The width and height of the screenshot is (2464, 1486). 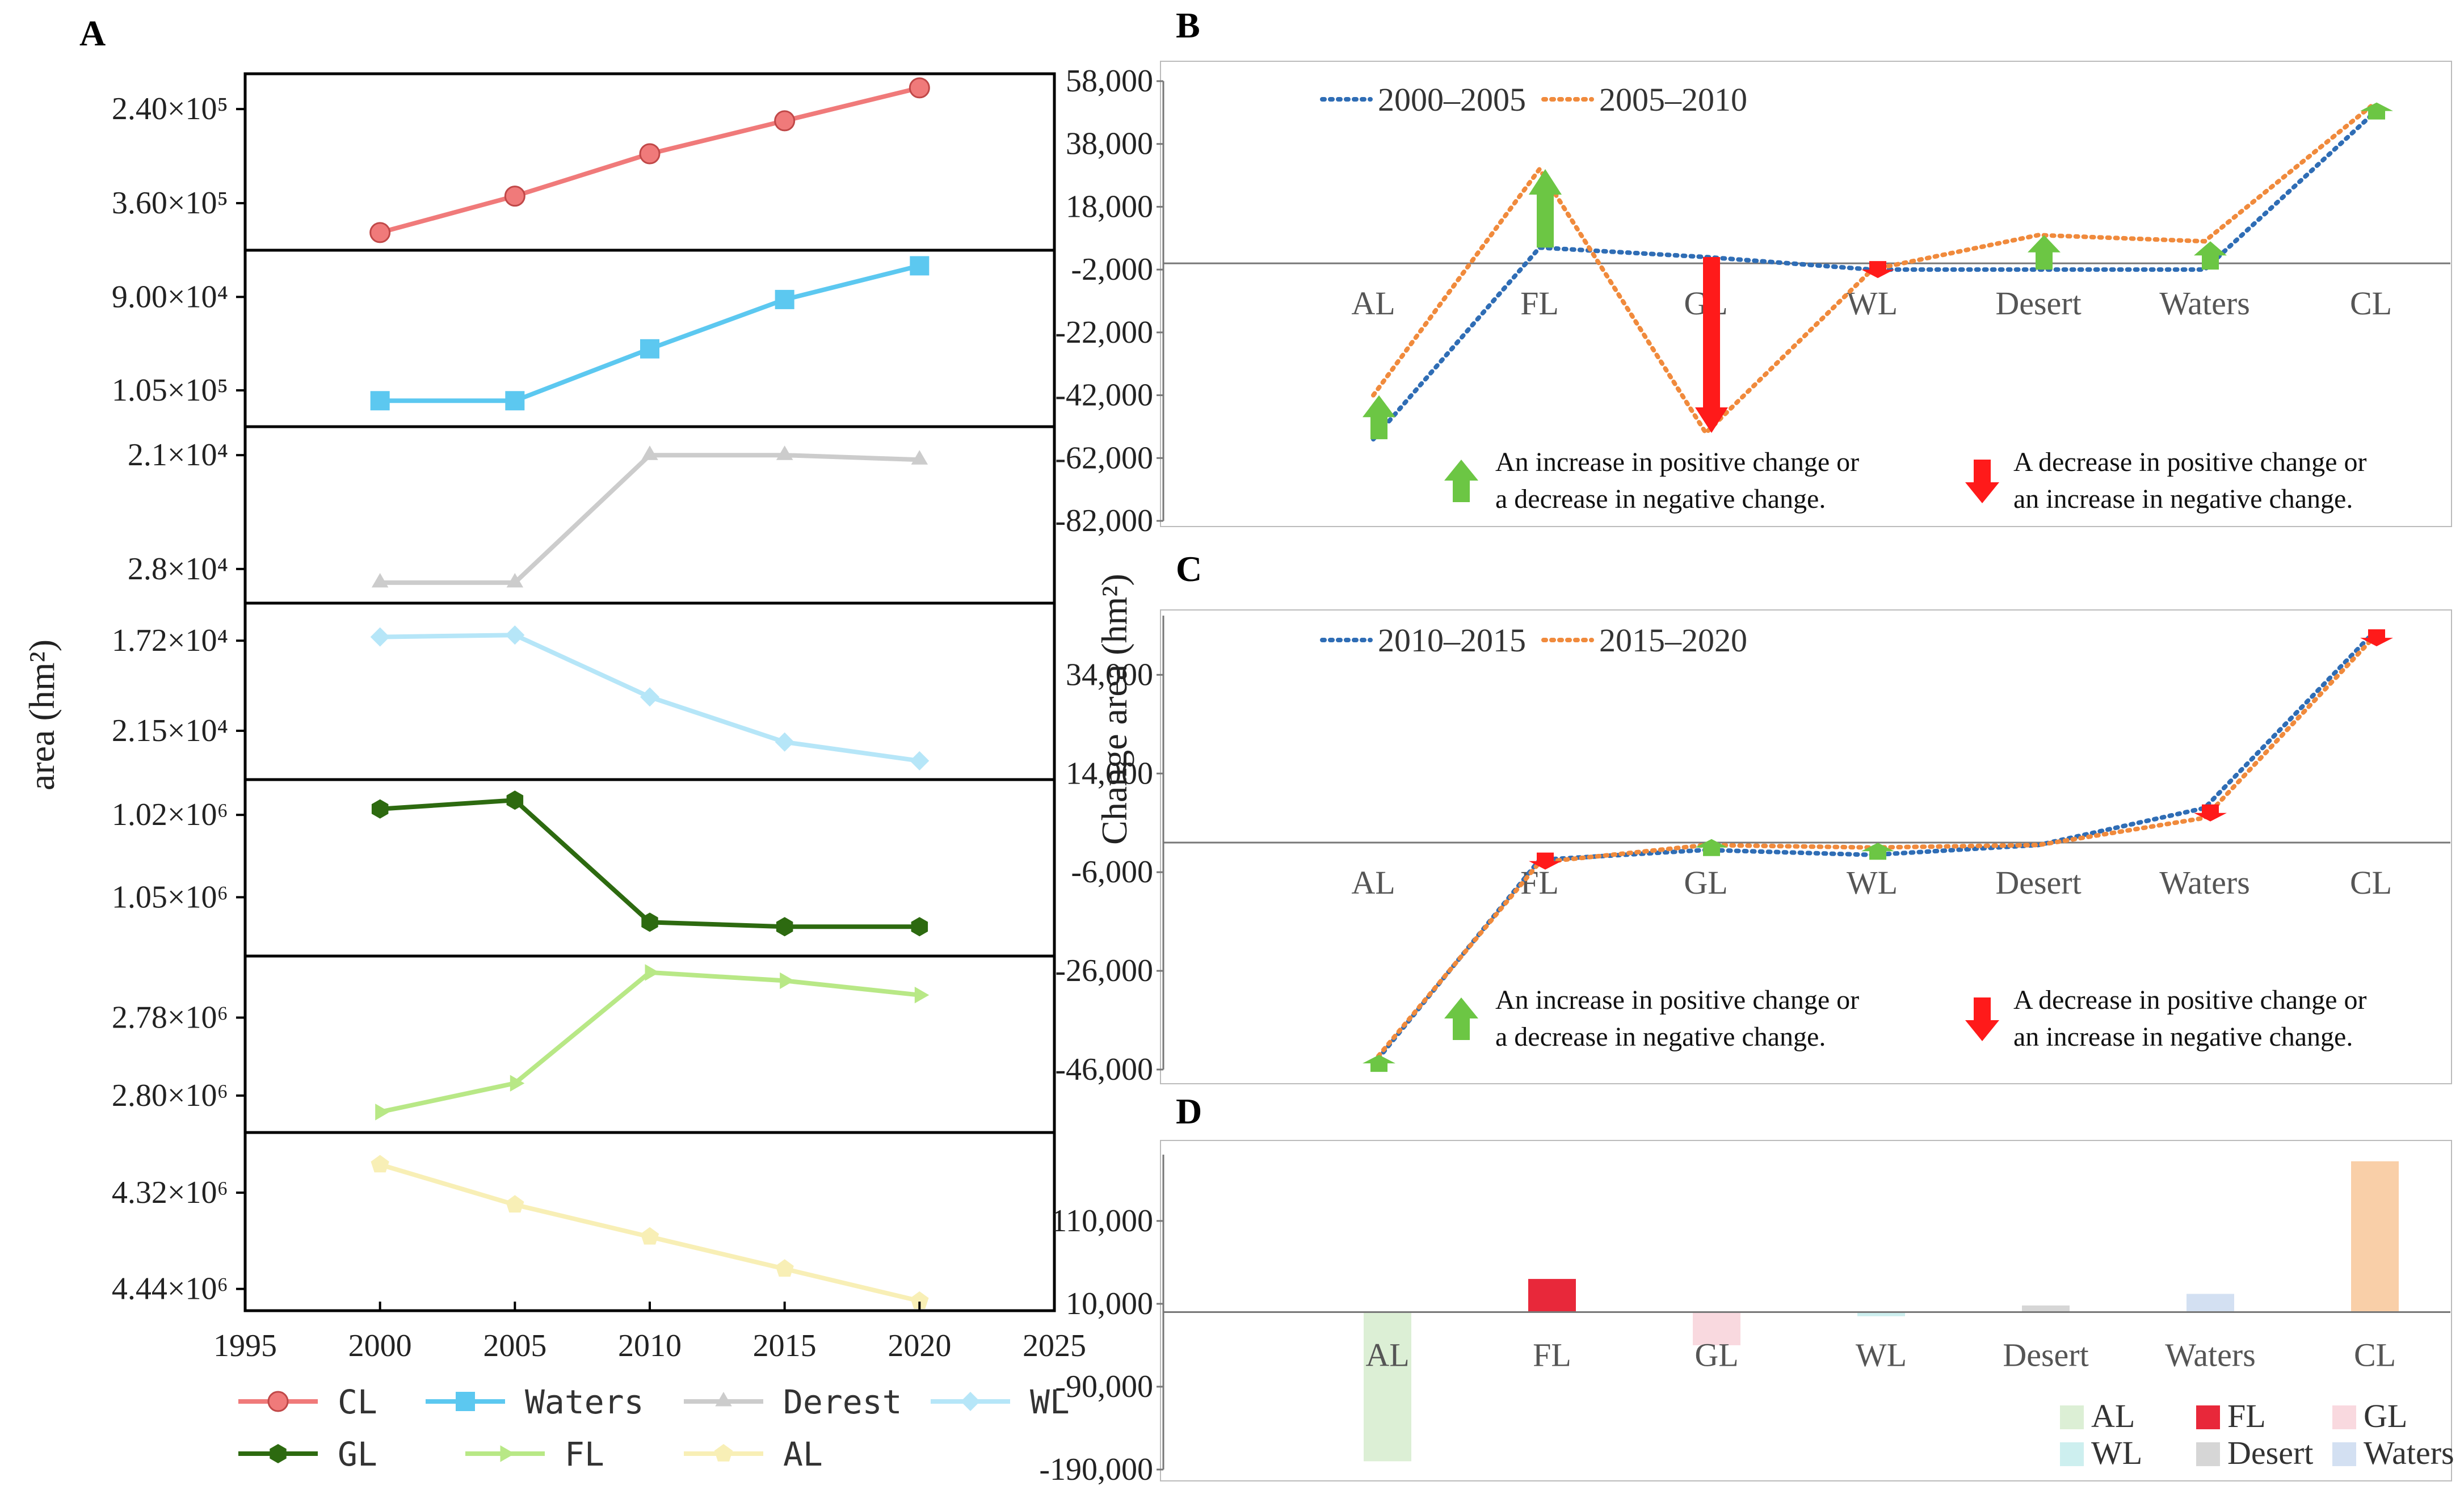 I want to click on legend-marker-cl, so click(x=278, y=1401).